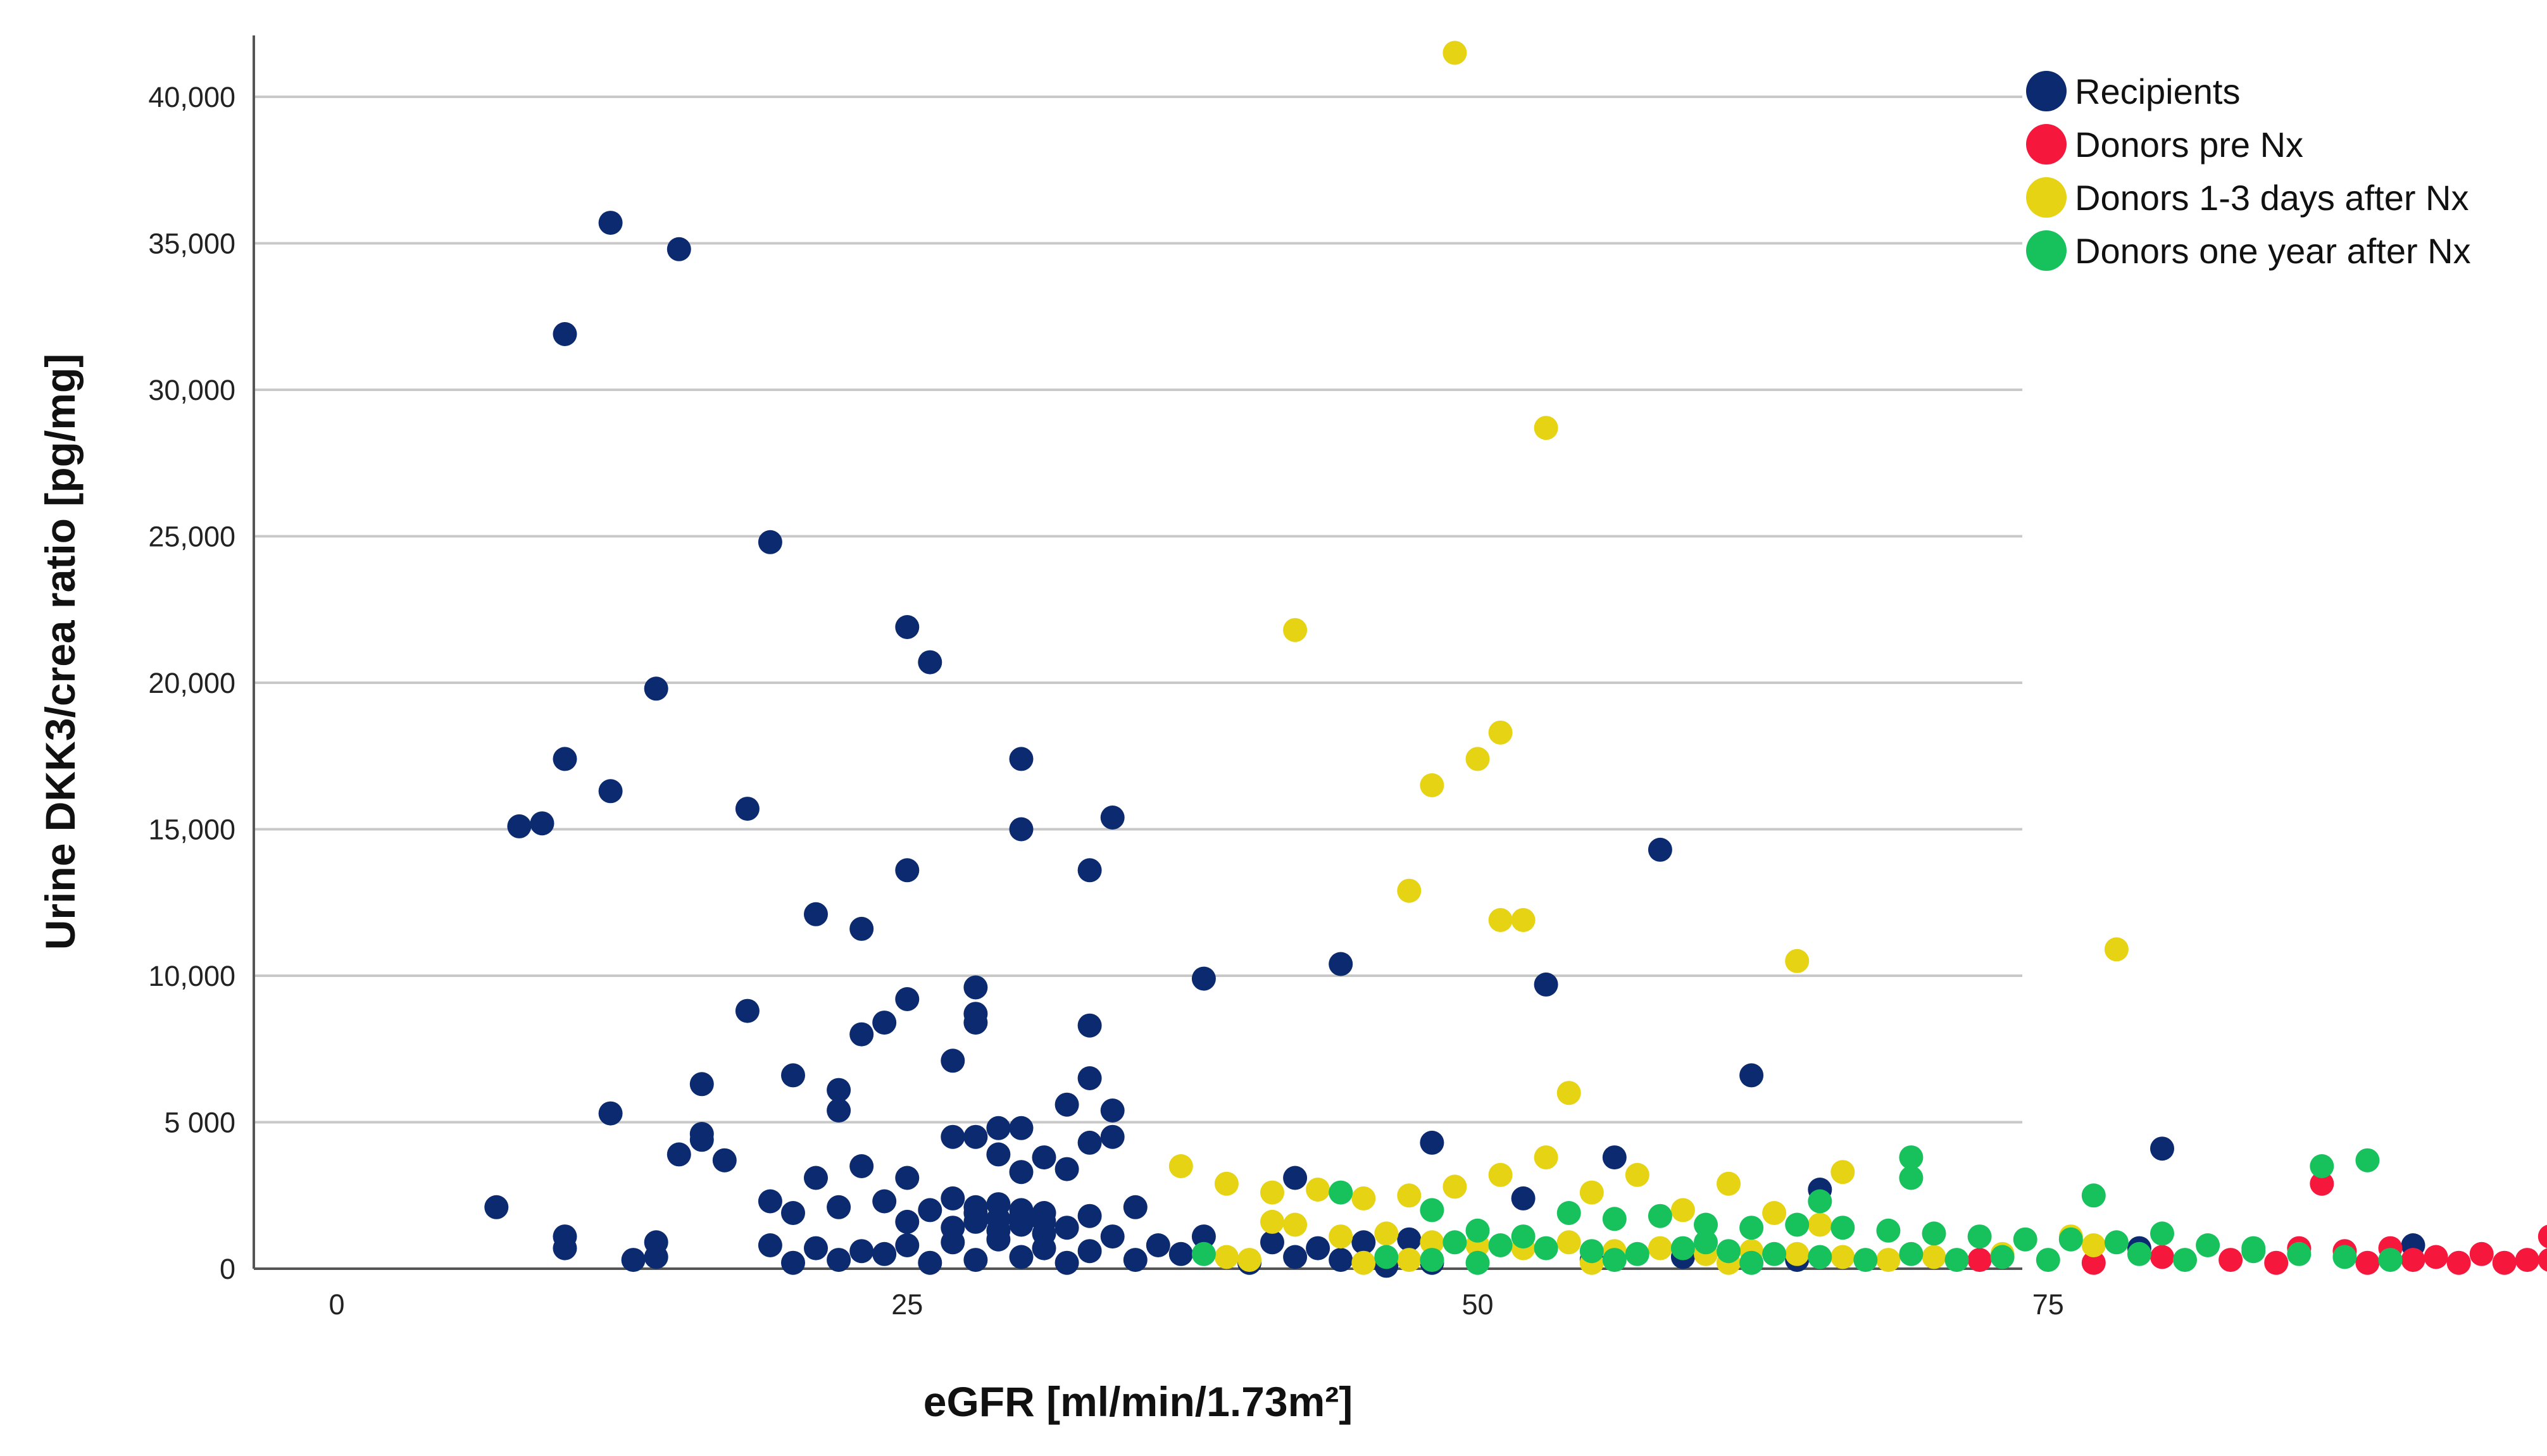 Image resolution: width=2547 pixels, height=1456 pixels. I want to click on x-tick-label: 25, so click(907, 1304).